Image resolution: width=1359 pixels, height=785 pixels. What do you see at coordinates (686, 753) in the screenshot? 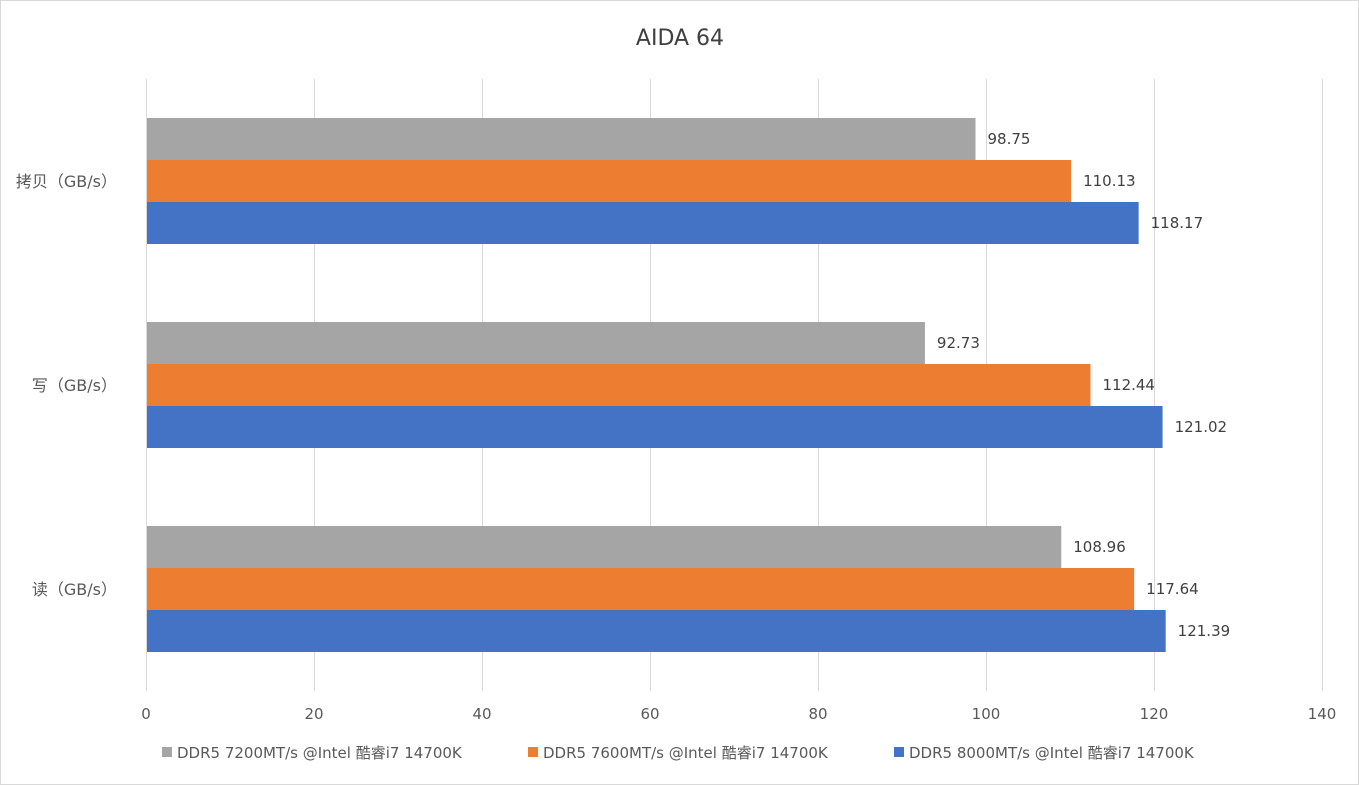
I see `legend-label: DDR5 7600MT/s @Intel 酷睿i7 14700K` at bounding box center [686, 753].